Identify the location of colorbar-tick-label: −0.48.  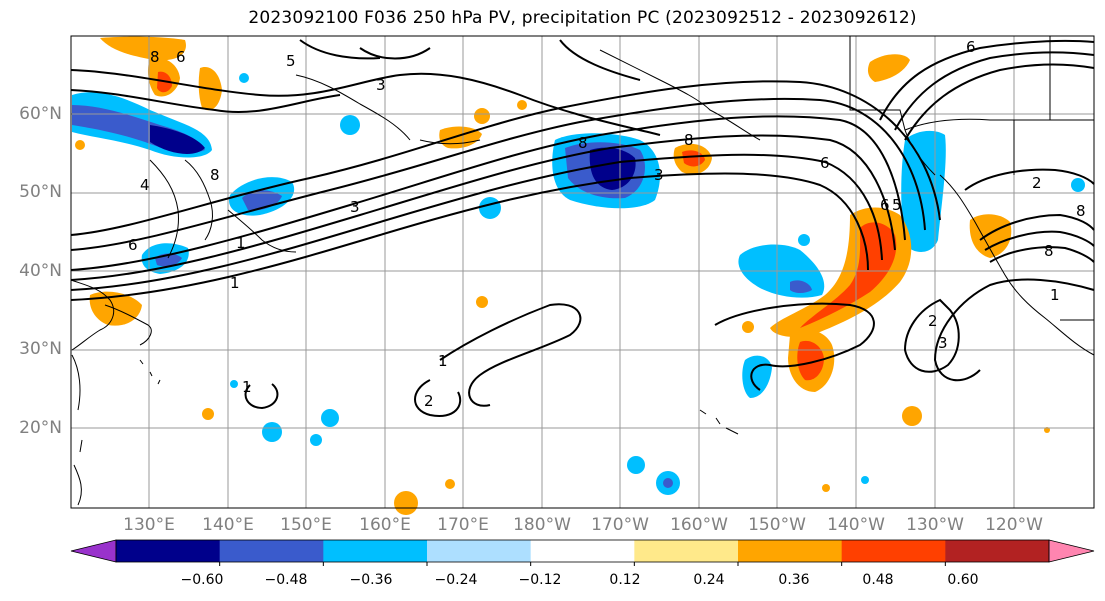
(286, 580).